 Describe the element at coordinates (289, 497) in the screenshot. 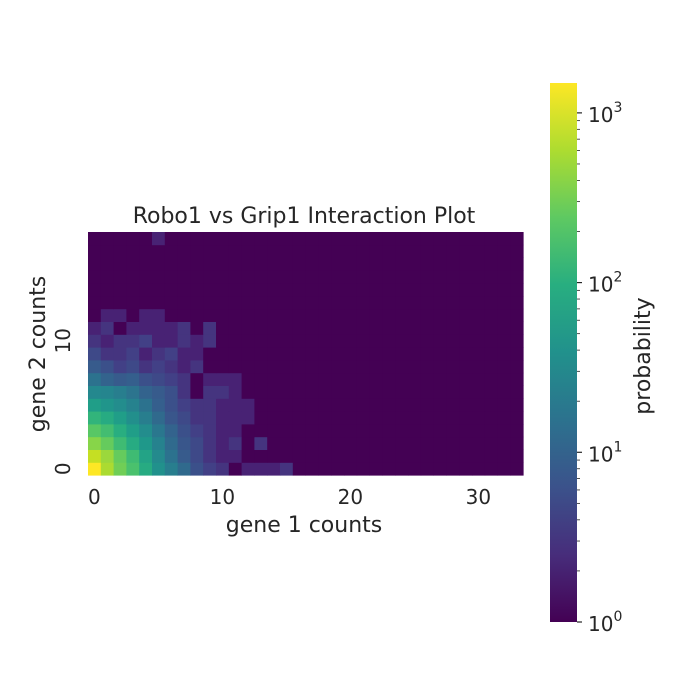

I see `x-axis-ticks: 0 10 20 30` at that location.